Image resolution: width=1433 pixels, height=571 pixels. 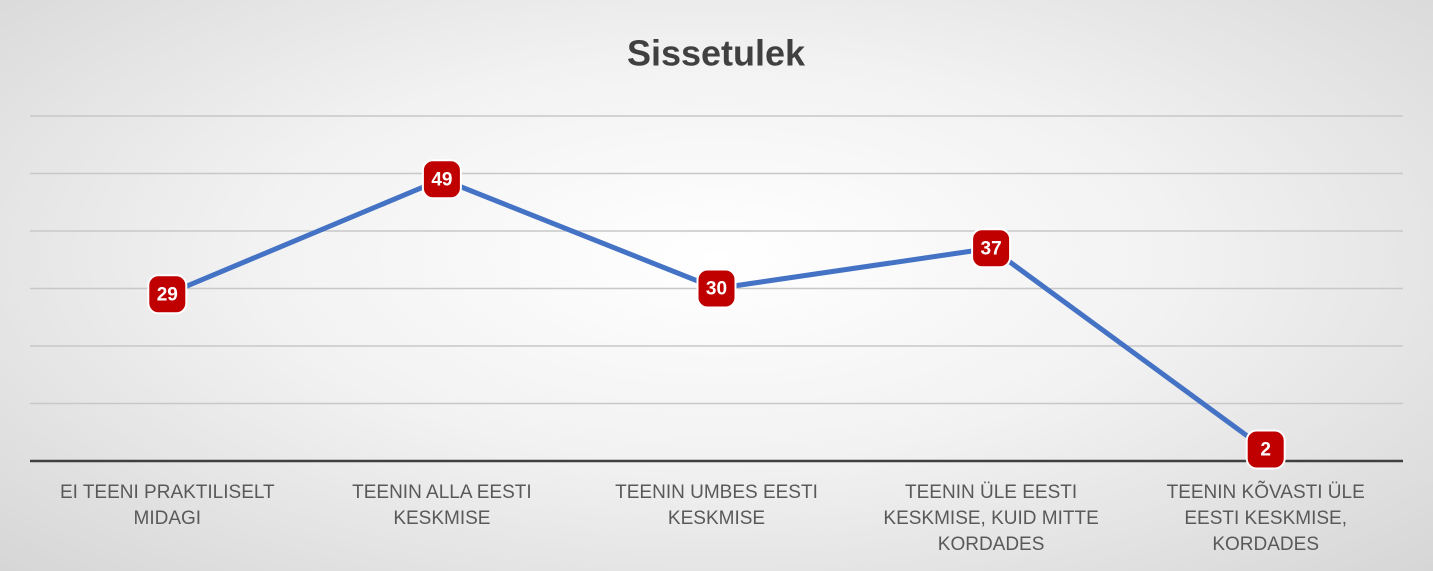 What do you see at coordinates (716, 505) in the screenshot?
I see `x-tick-label: TEENIN UMBES EESTI KESKMISE` at bounding box center [716, 505].